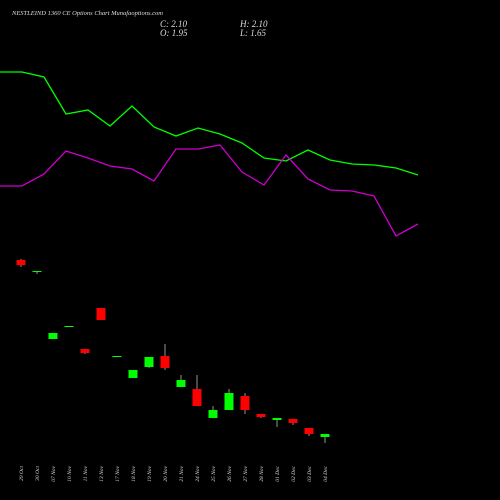  I want to click on x-tick-label: 19 Nov, so click(150, 473).